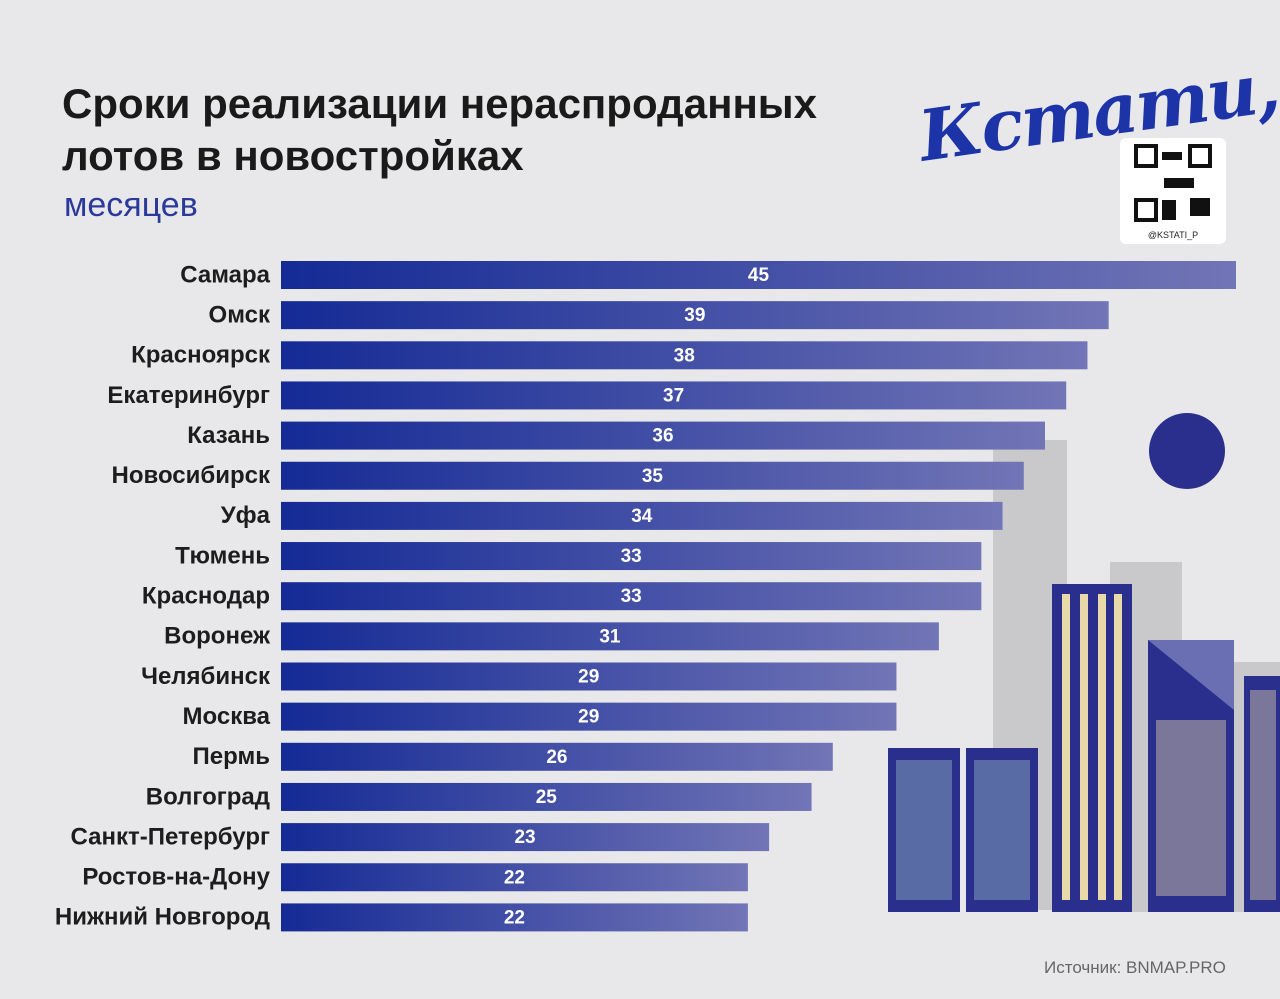  What do you see at coordinates (201, 355) in the screenshot?
I see `category-label: Красноярск` at bounding box center [201, 355].